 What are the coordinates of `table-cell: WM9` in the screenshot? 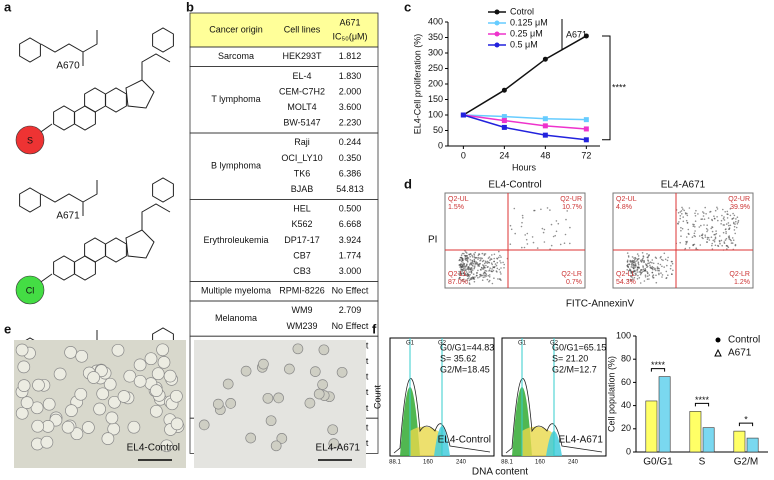 It's located at (302, 310).